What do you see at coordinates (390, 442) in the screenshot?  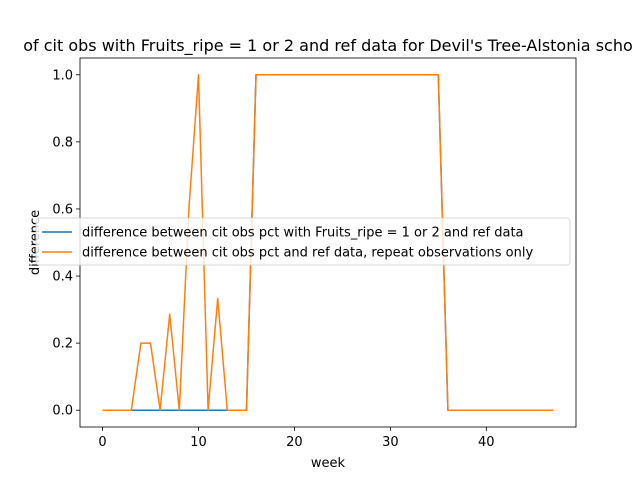 I see `x-tick-label: 30` at bounding box center [390, 442].